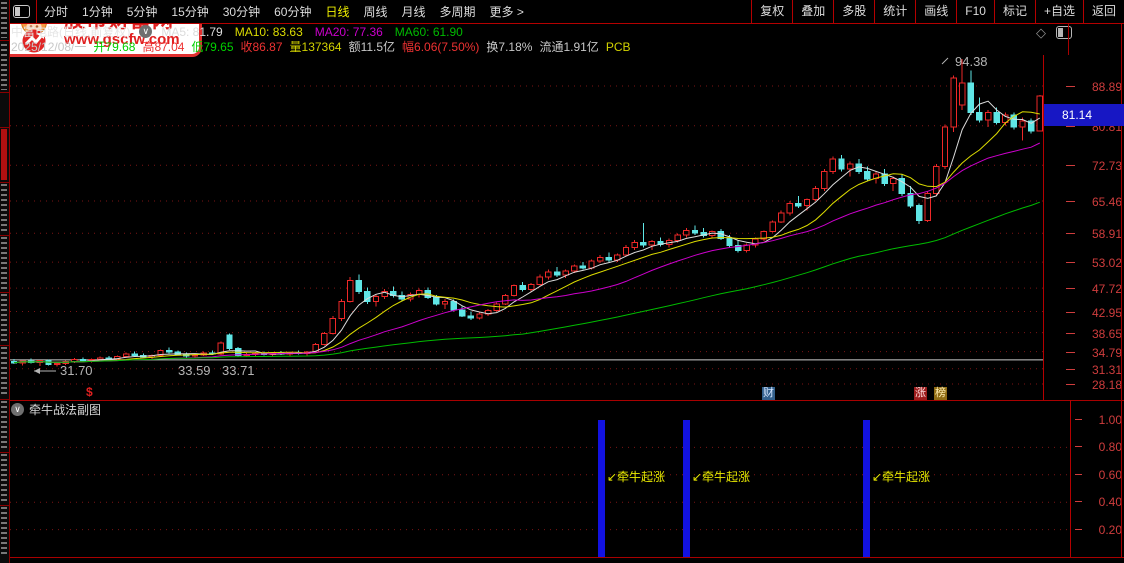 Image resolution: width=1124 pixels, height=563 pixels. Describe the element at coordinates (71, 32) in the screenshot. I see `stock-name: 中富电路(日线,前复权)` at that location.